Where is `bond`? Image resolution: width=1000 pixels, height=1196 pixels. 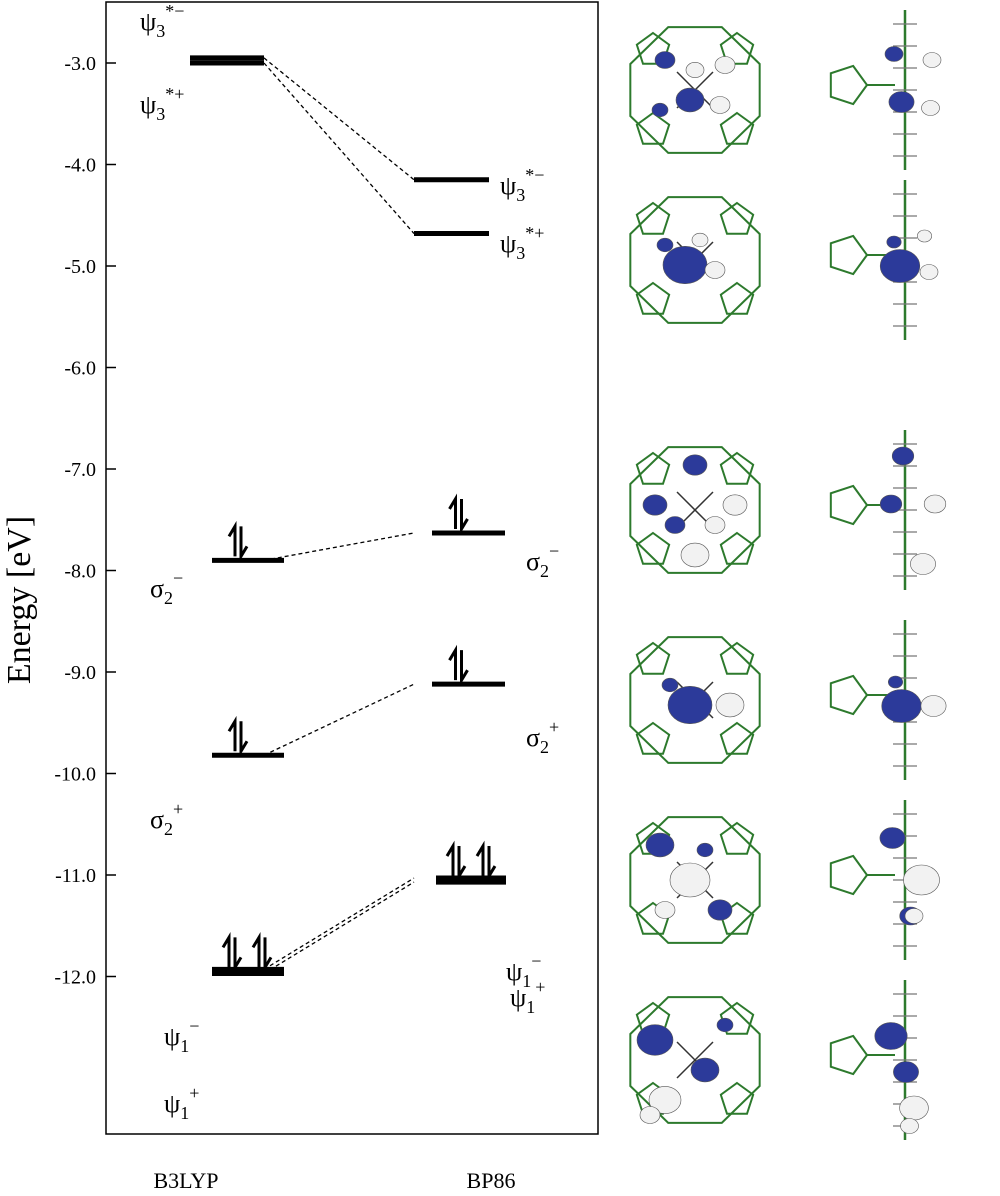 bond is located at coordinates (695, 1060).